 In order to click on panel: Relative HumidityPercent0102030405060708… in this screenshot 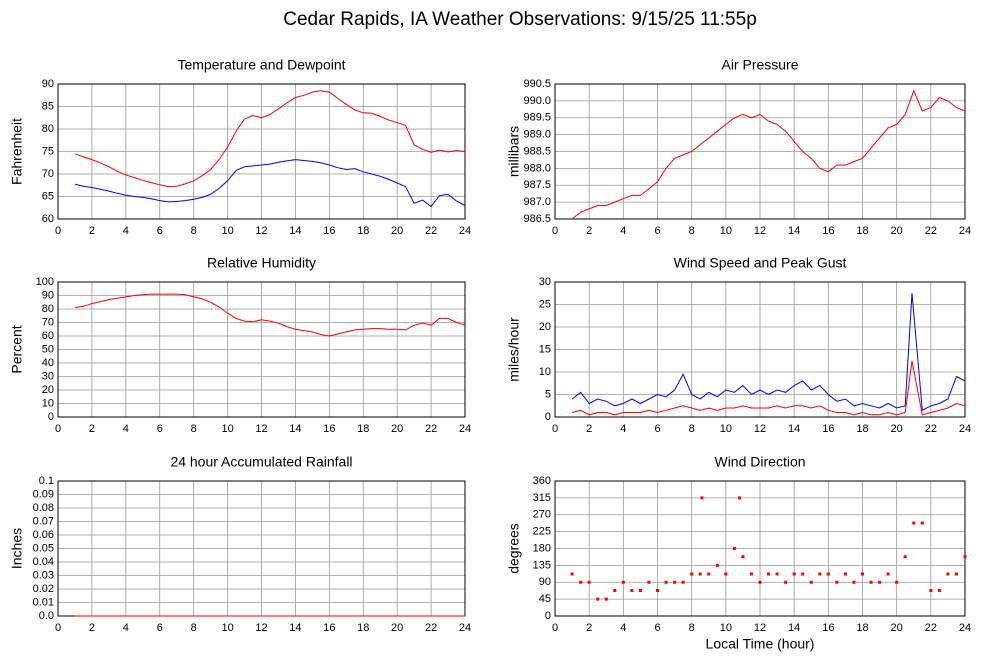, I will do `click(240, 345)`.